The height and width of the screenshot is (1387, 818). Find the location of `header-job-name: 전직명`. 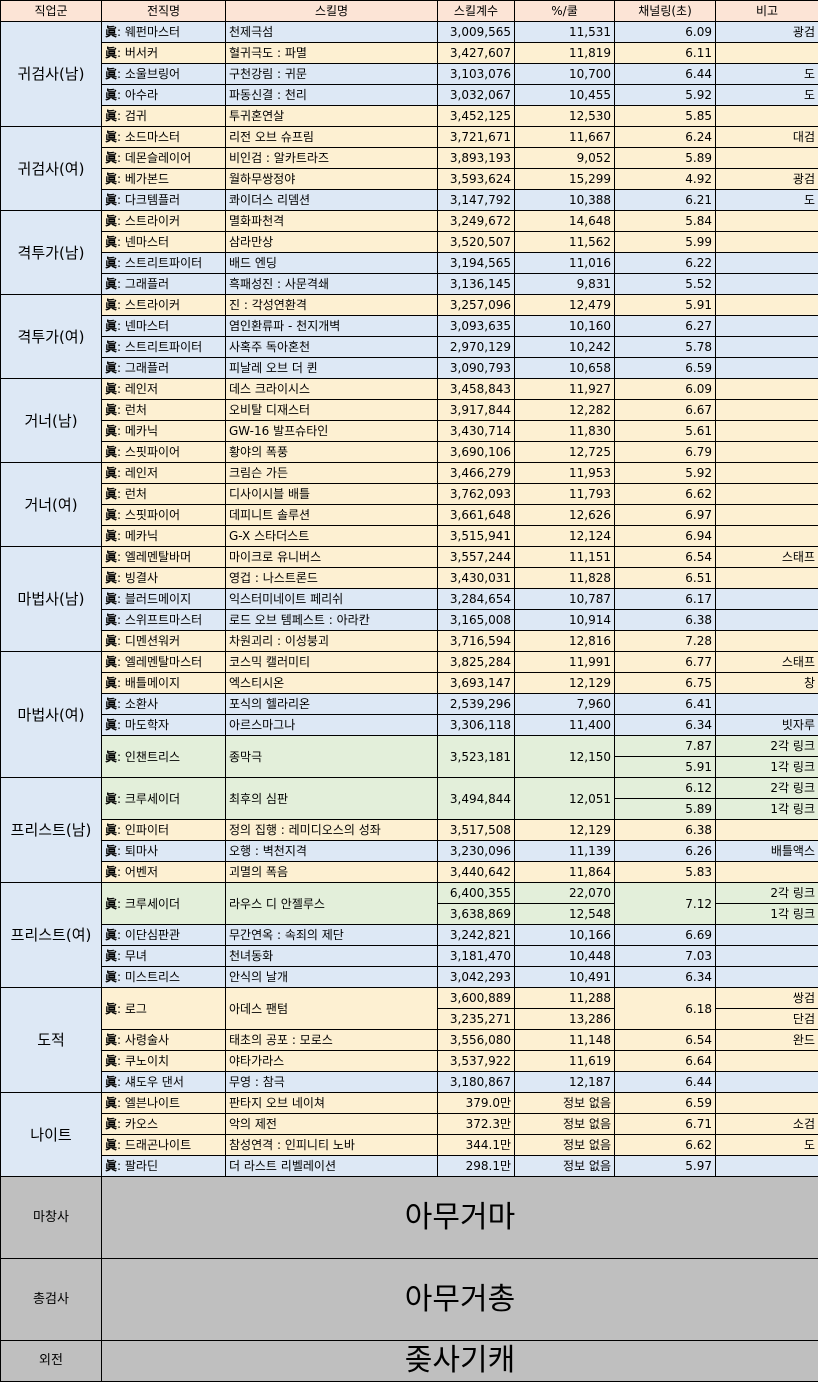

header-job-name: 전직명 is located at coordinates (163, 11).